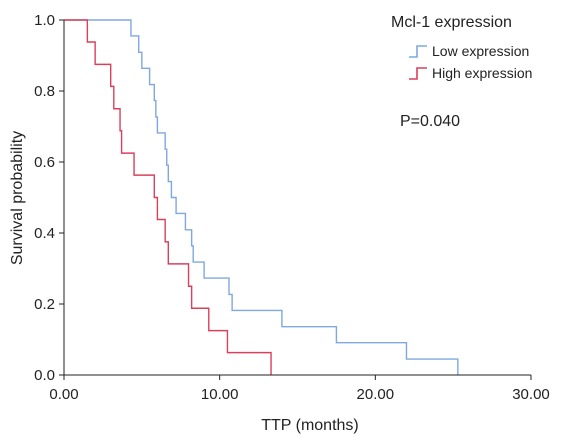 The width and height of the screenshot is (565, 437). Describe the element at coordinates (451, 22) in the screenshot. I see `legend-title: Mcl-1 expression` at that location.